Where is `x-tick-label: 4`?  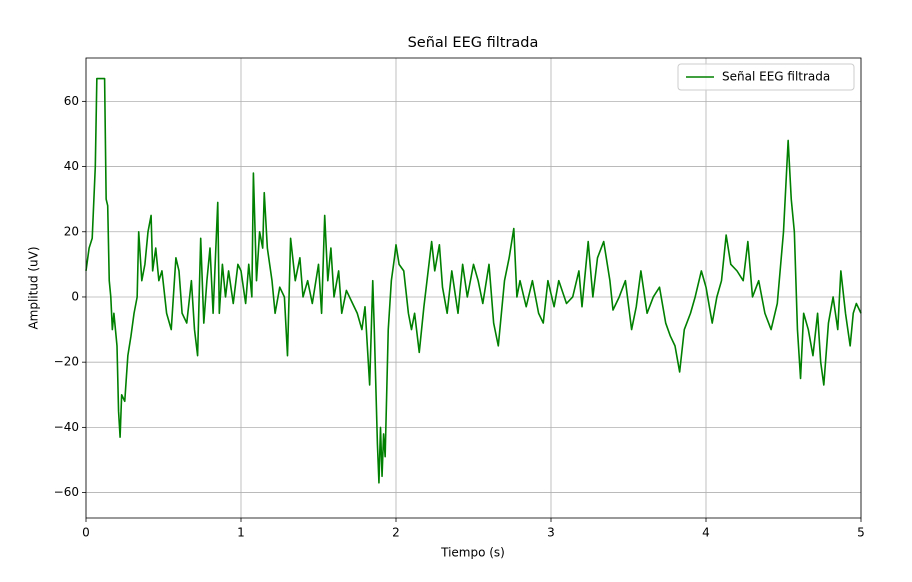 x-tick-label: 4 is located at coordinates (706, 533).